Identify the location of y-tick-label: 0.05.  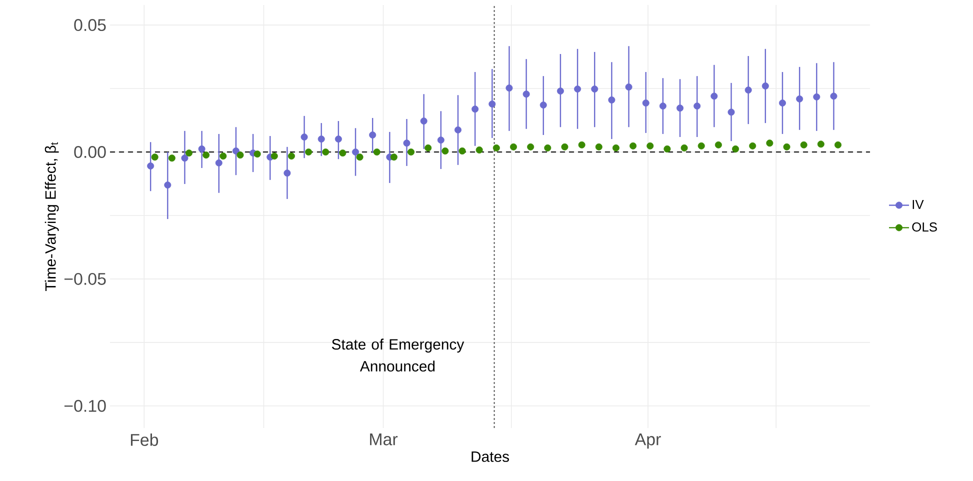
(90, 25).